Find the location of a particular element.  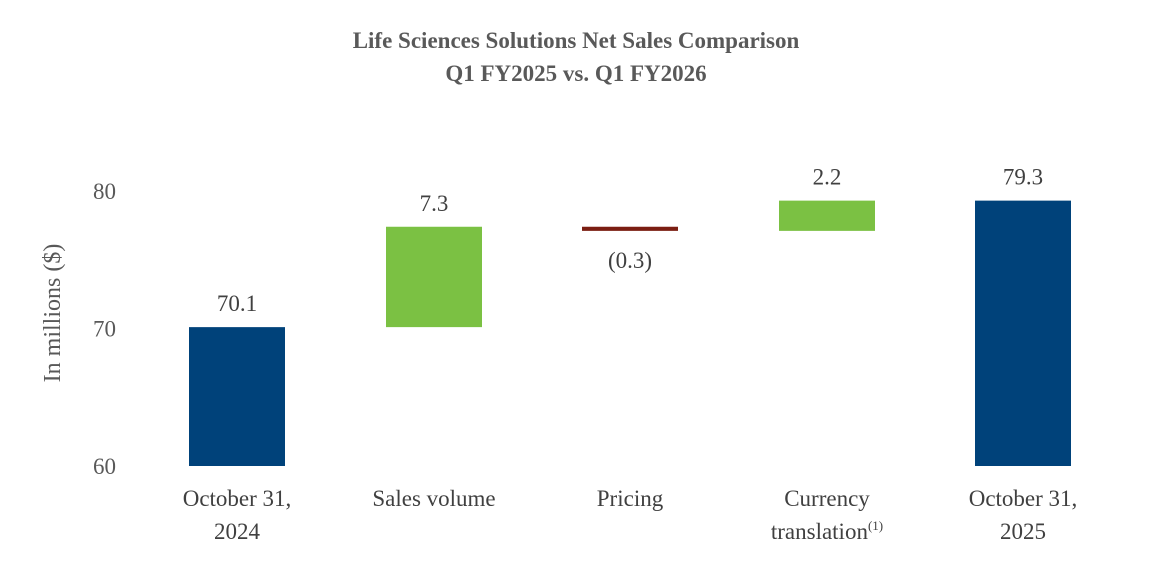

category-label: Currency is located at coordinates (827, 498).